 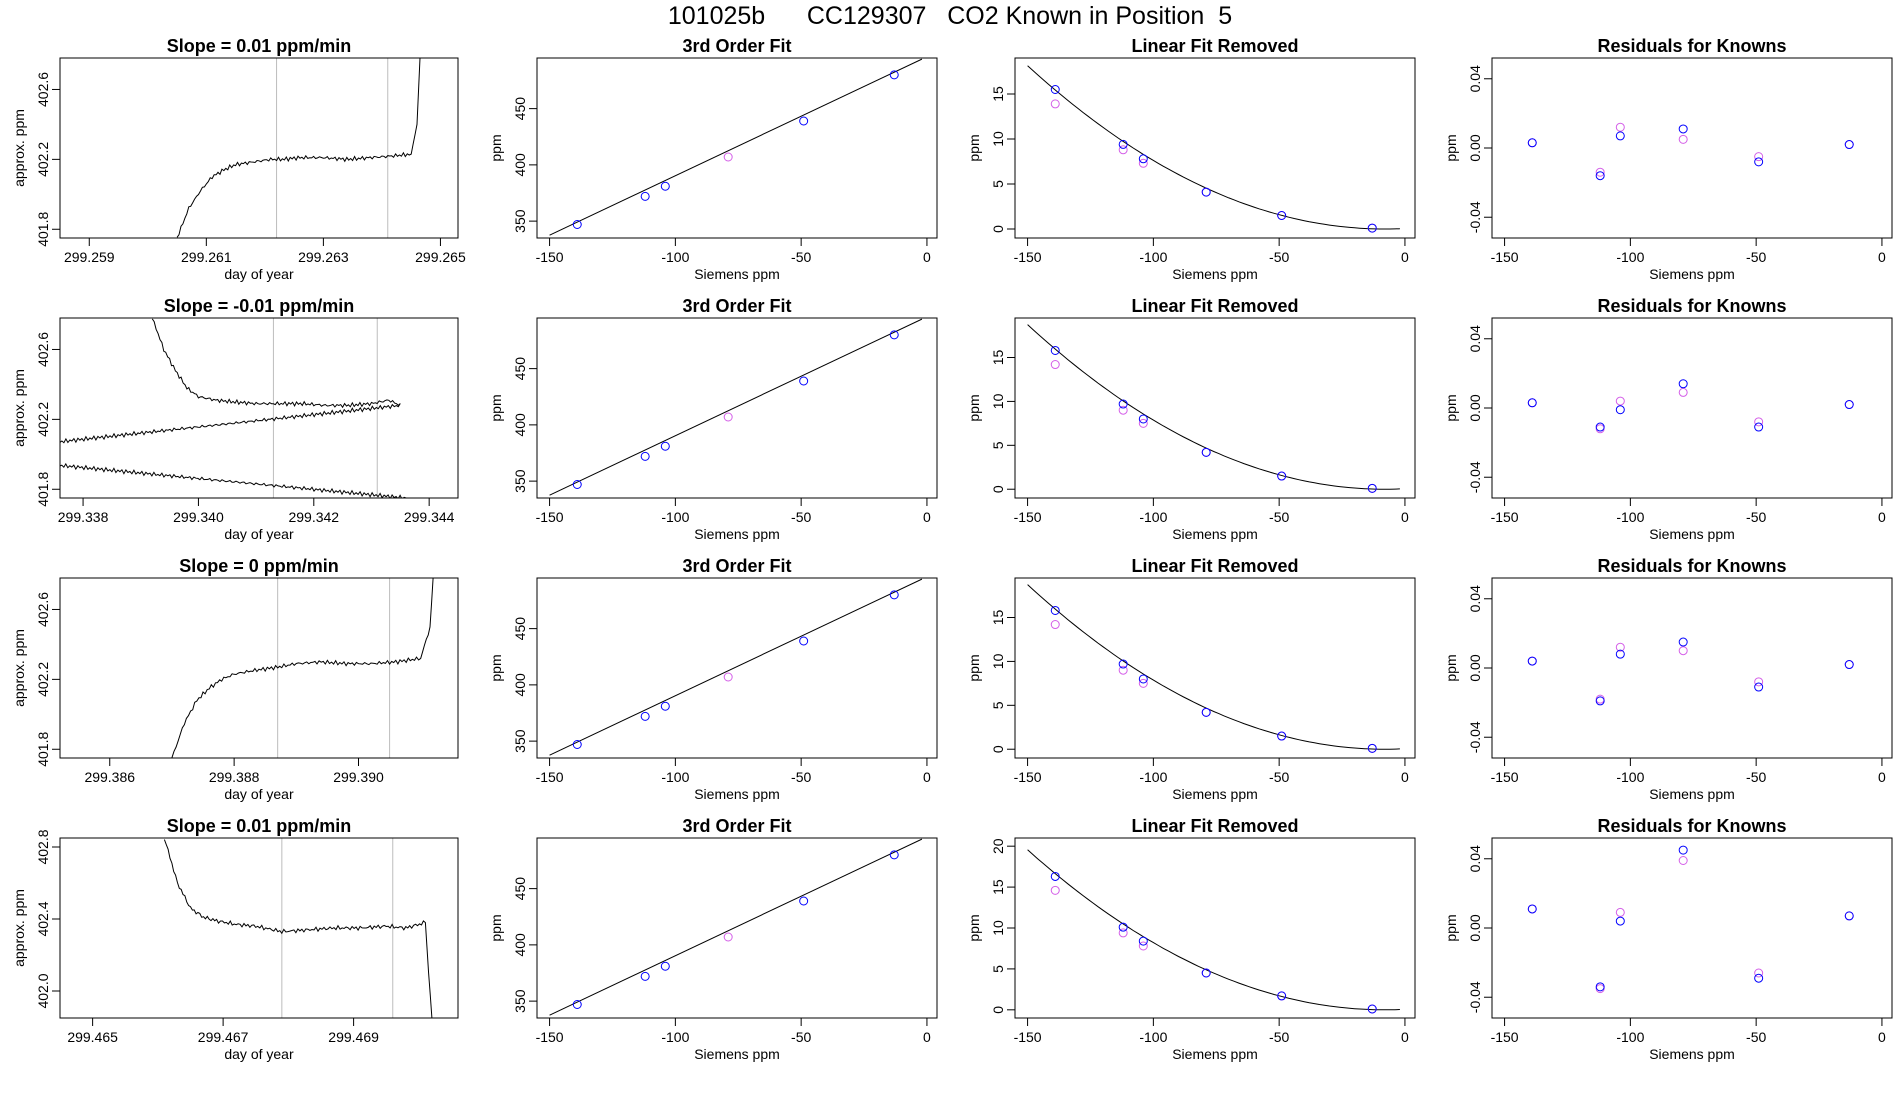 I want to click on fit-curve, so click(x=1213, y=147).